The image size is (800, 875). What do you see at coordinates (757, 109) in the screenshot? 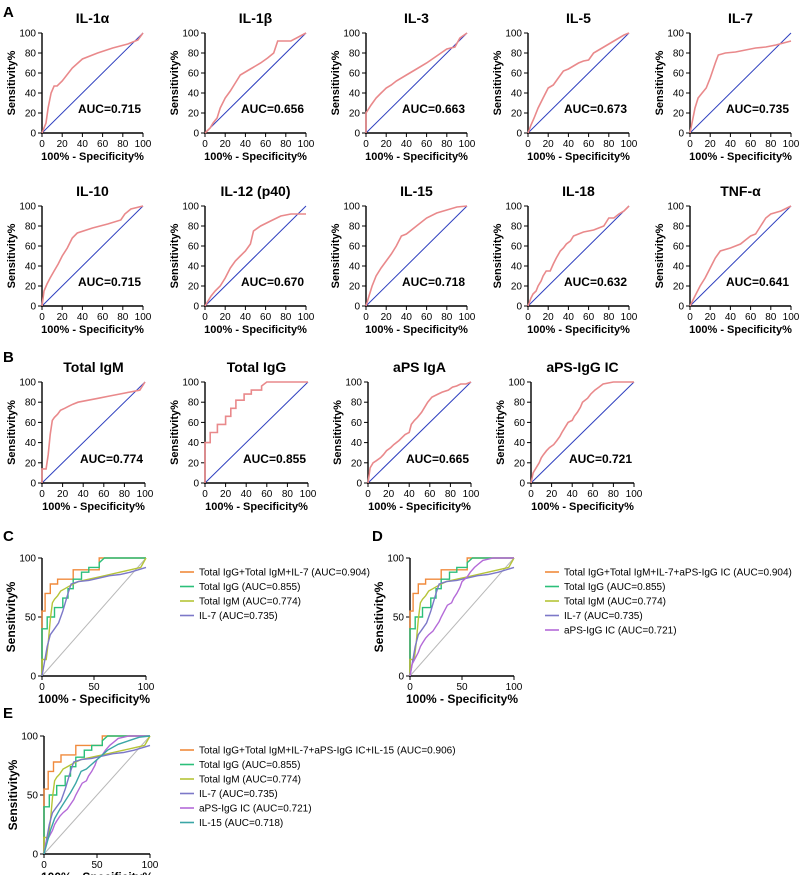
I see `auc-label: AUC=0.735` at bounding box center [757, 109].